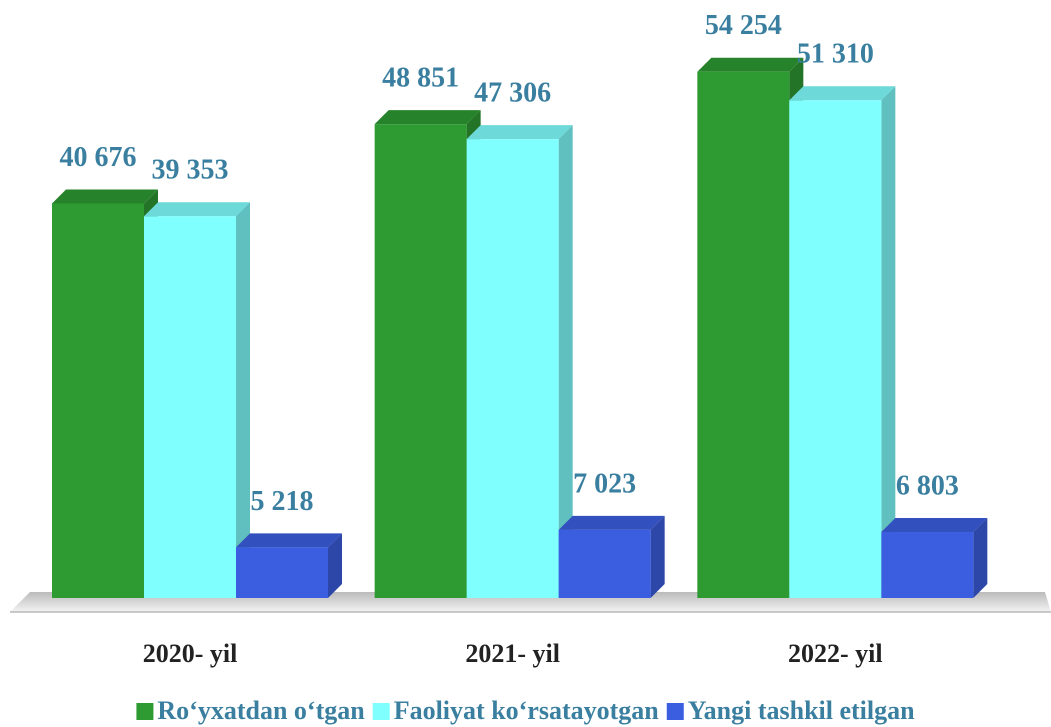  I want to click on value-label: 48 851, so click(420, 78).